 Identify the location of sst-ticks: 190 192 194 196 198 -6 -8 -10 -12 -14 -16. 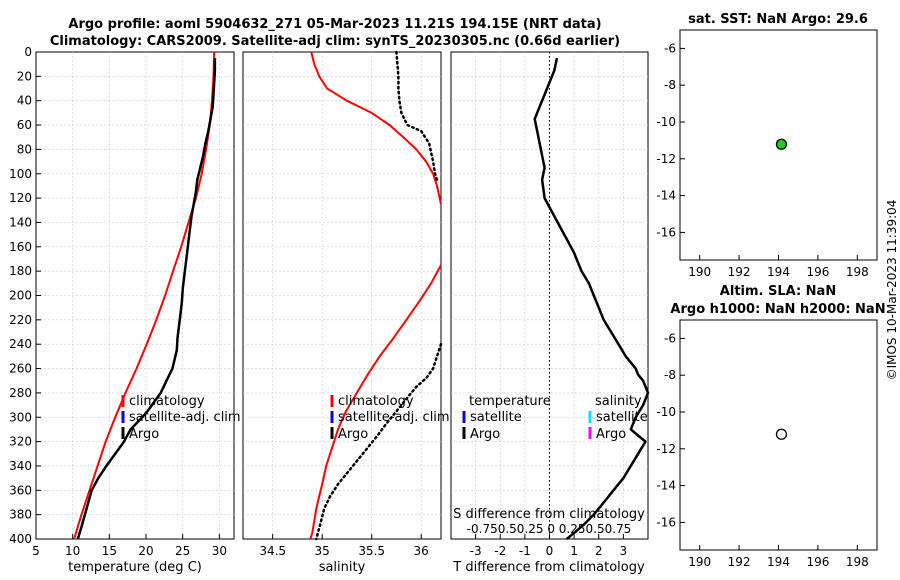
(762, 160).